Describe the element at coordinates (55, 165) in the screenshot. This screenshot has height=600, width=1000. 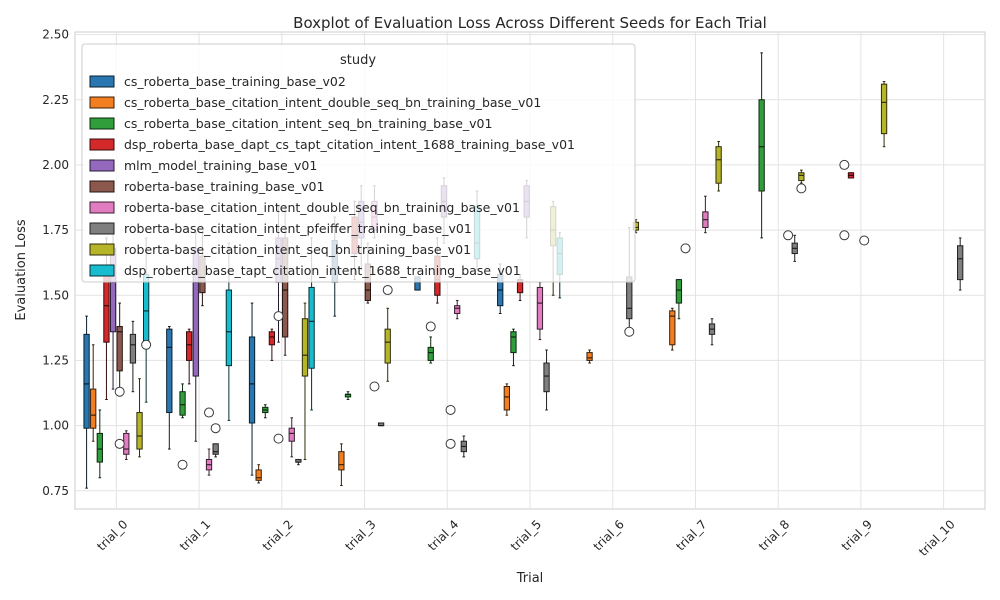
I see `y-tick-label: 2.00` at that location.